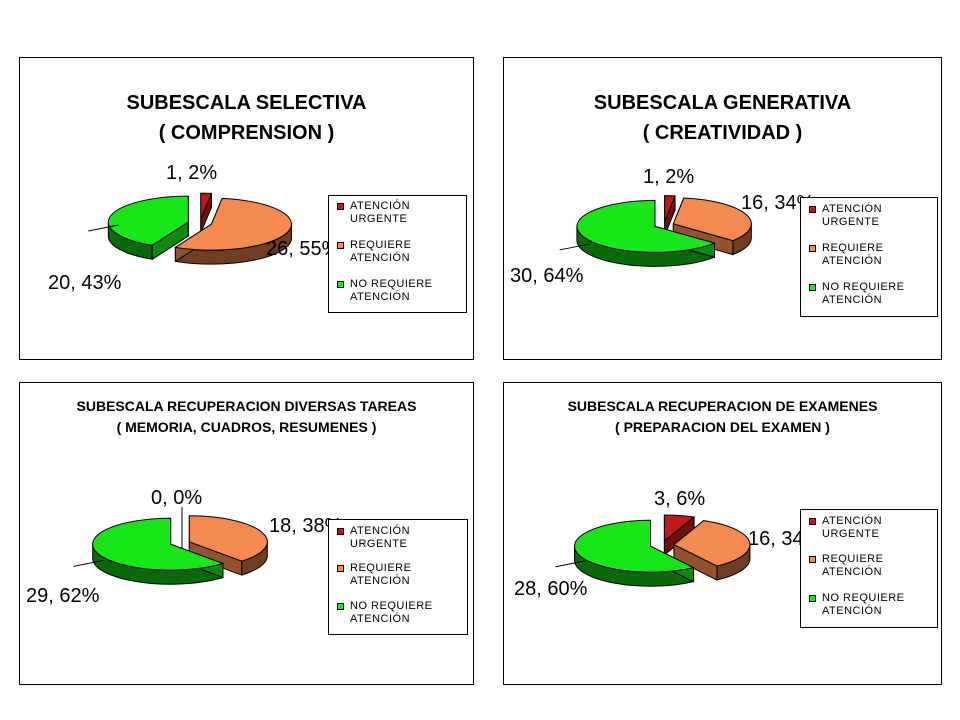 This screenshot has height=720, width=960. I want to click on chart-title-line-1: SUBESCALA GENERATIVA, so click(722, 103).